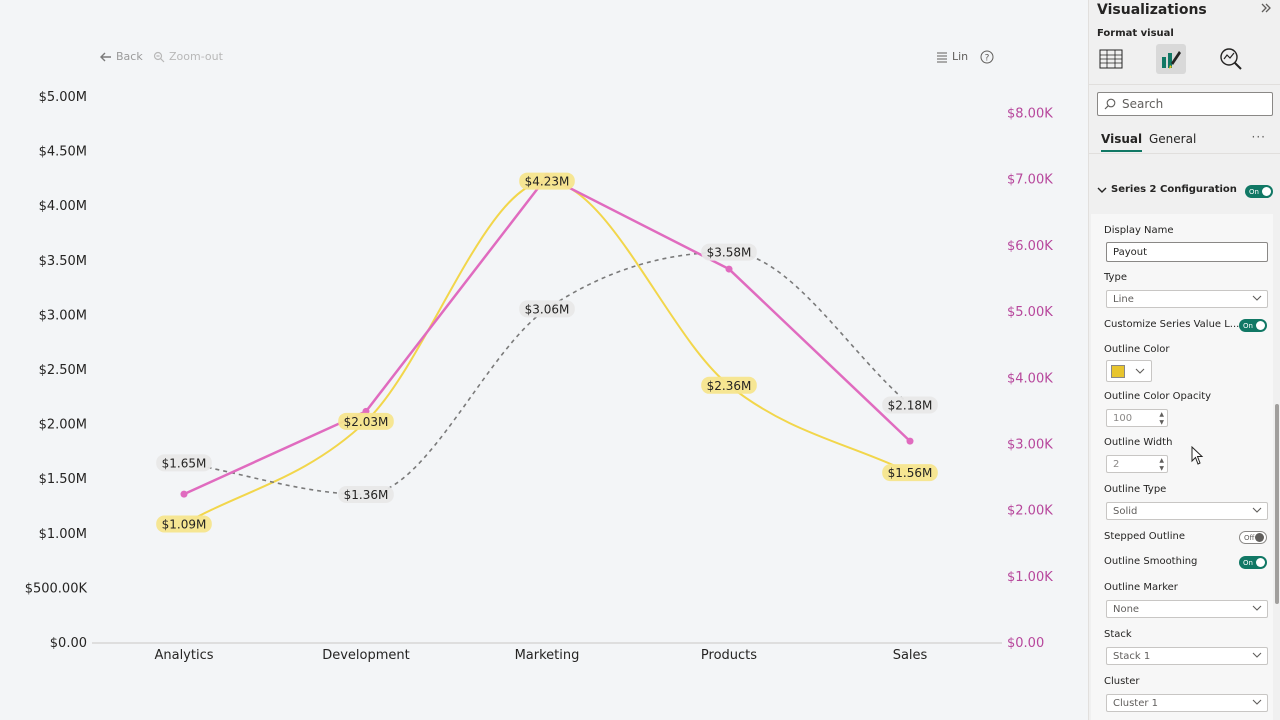  Describe the element at coordinates (1151, 561) in the screenshot. I see `outline-smoothing-label: Outline Smoothing` at that location.